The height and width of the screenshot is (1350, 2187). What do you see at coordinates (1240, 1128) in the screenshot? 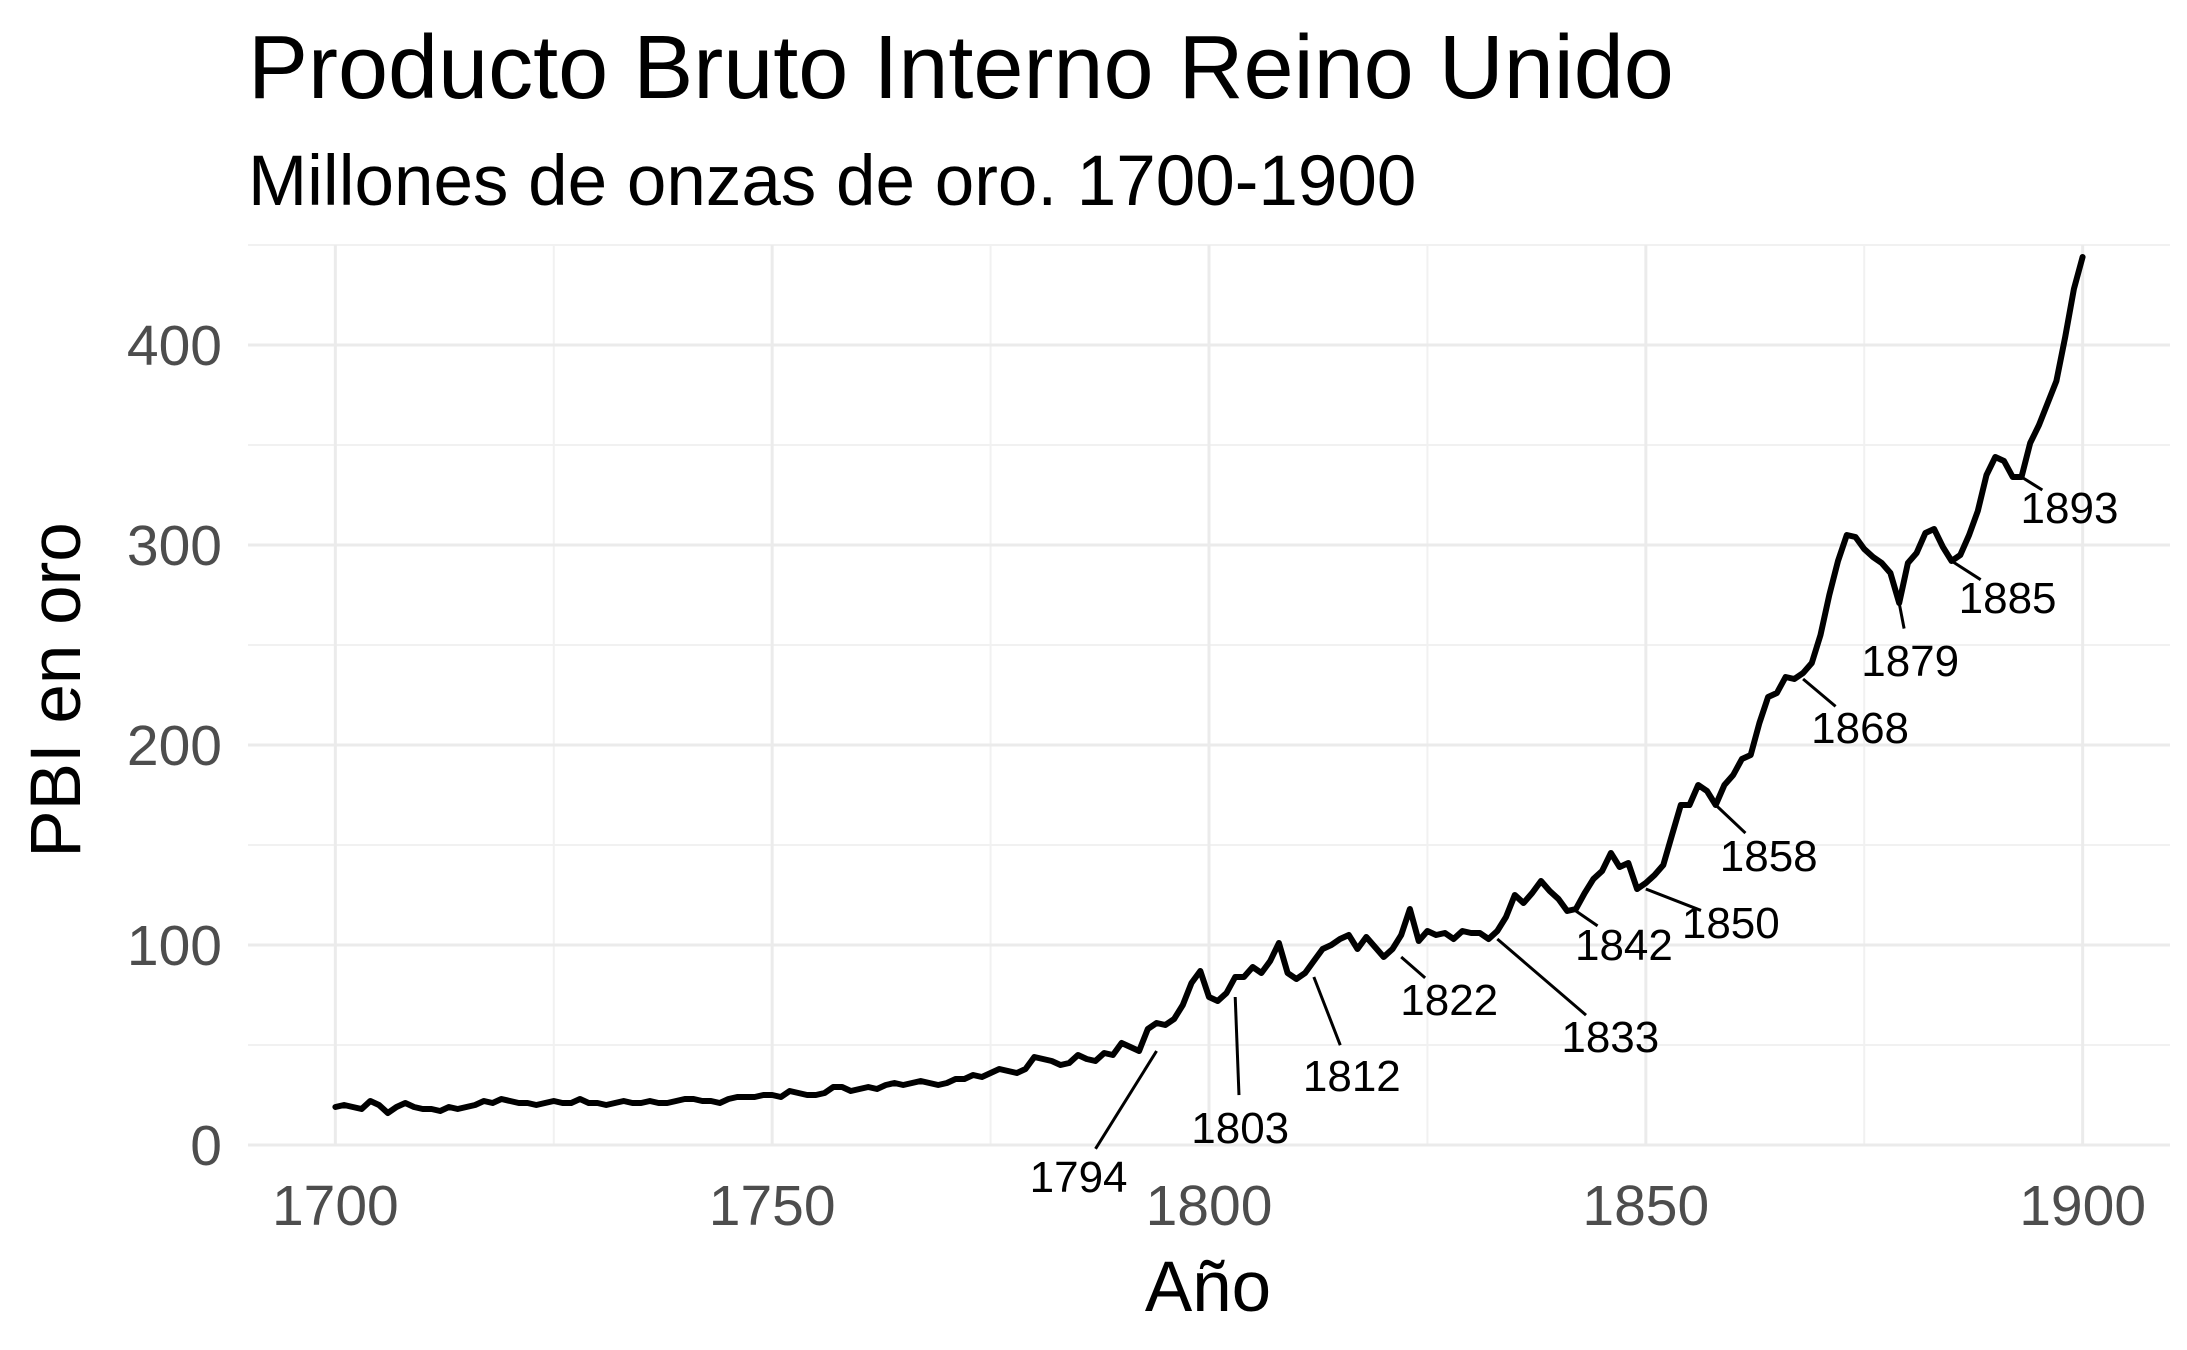
I see `annotation-label: 1803` at bounding box center [1240, 1128].